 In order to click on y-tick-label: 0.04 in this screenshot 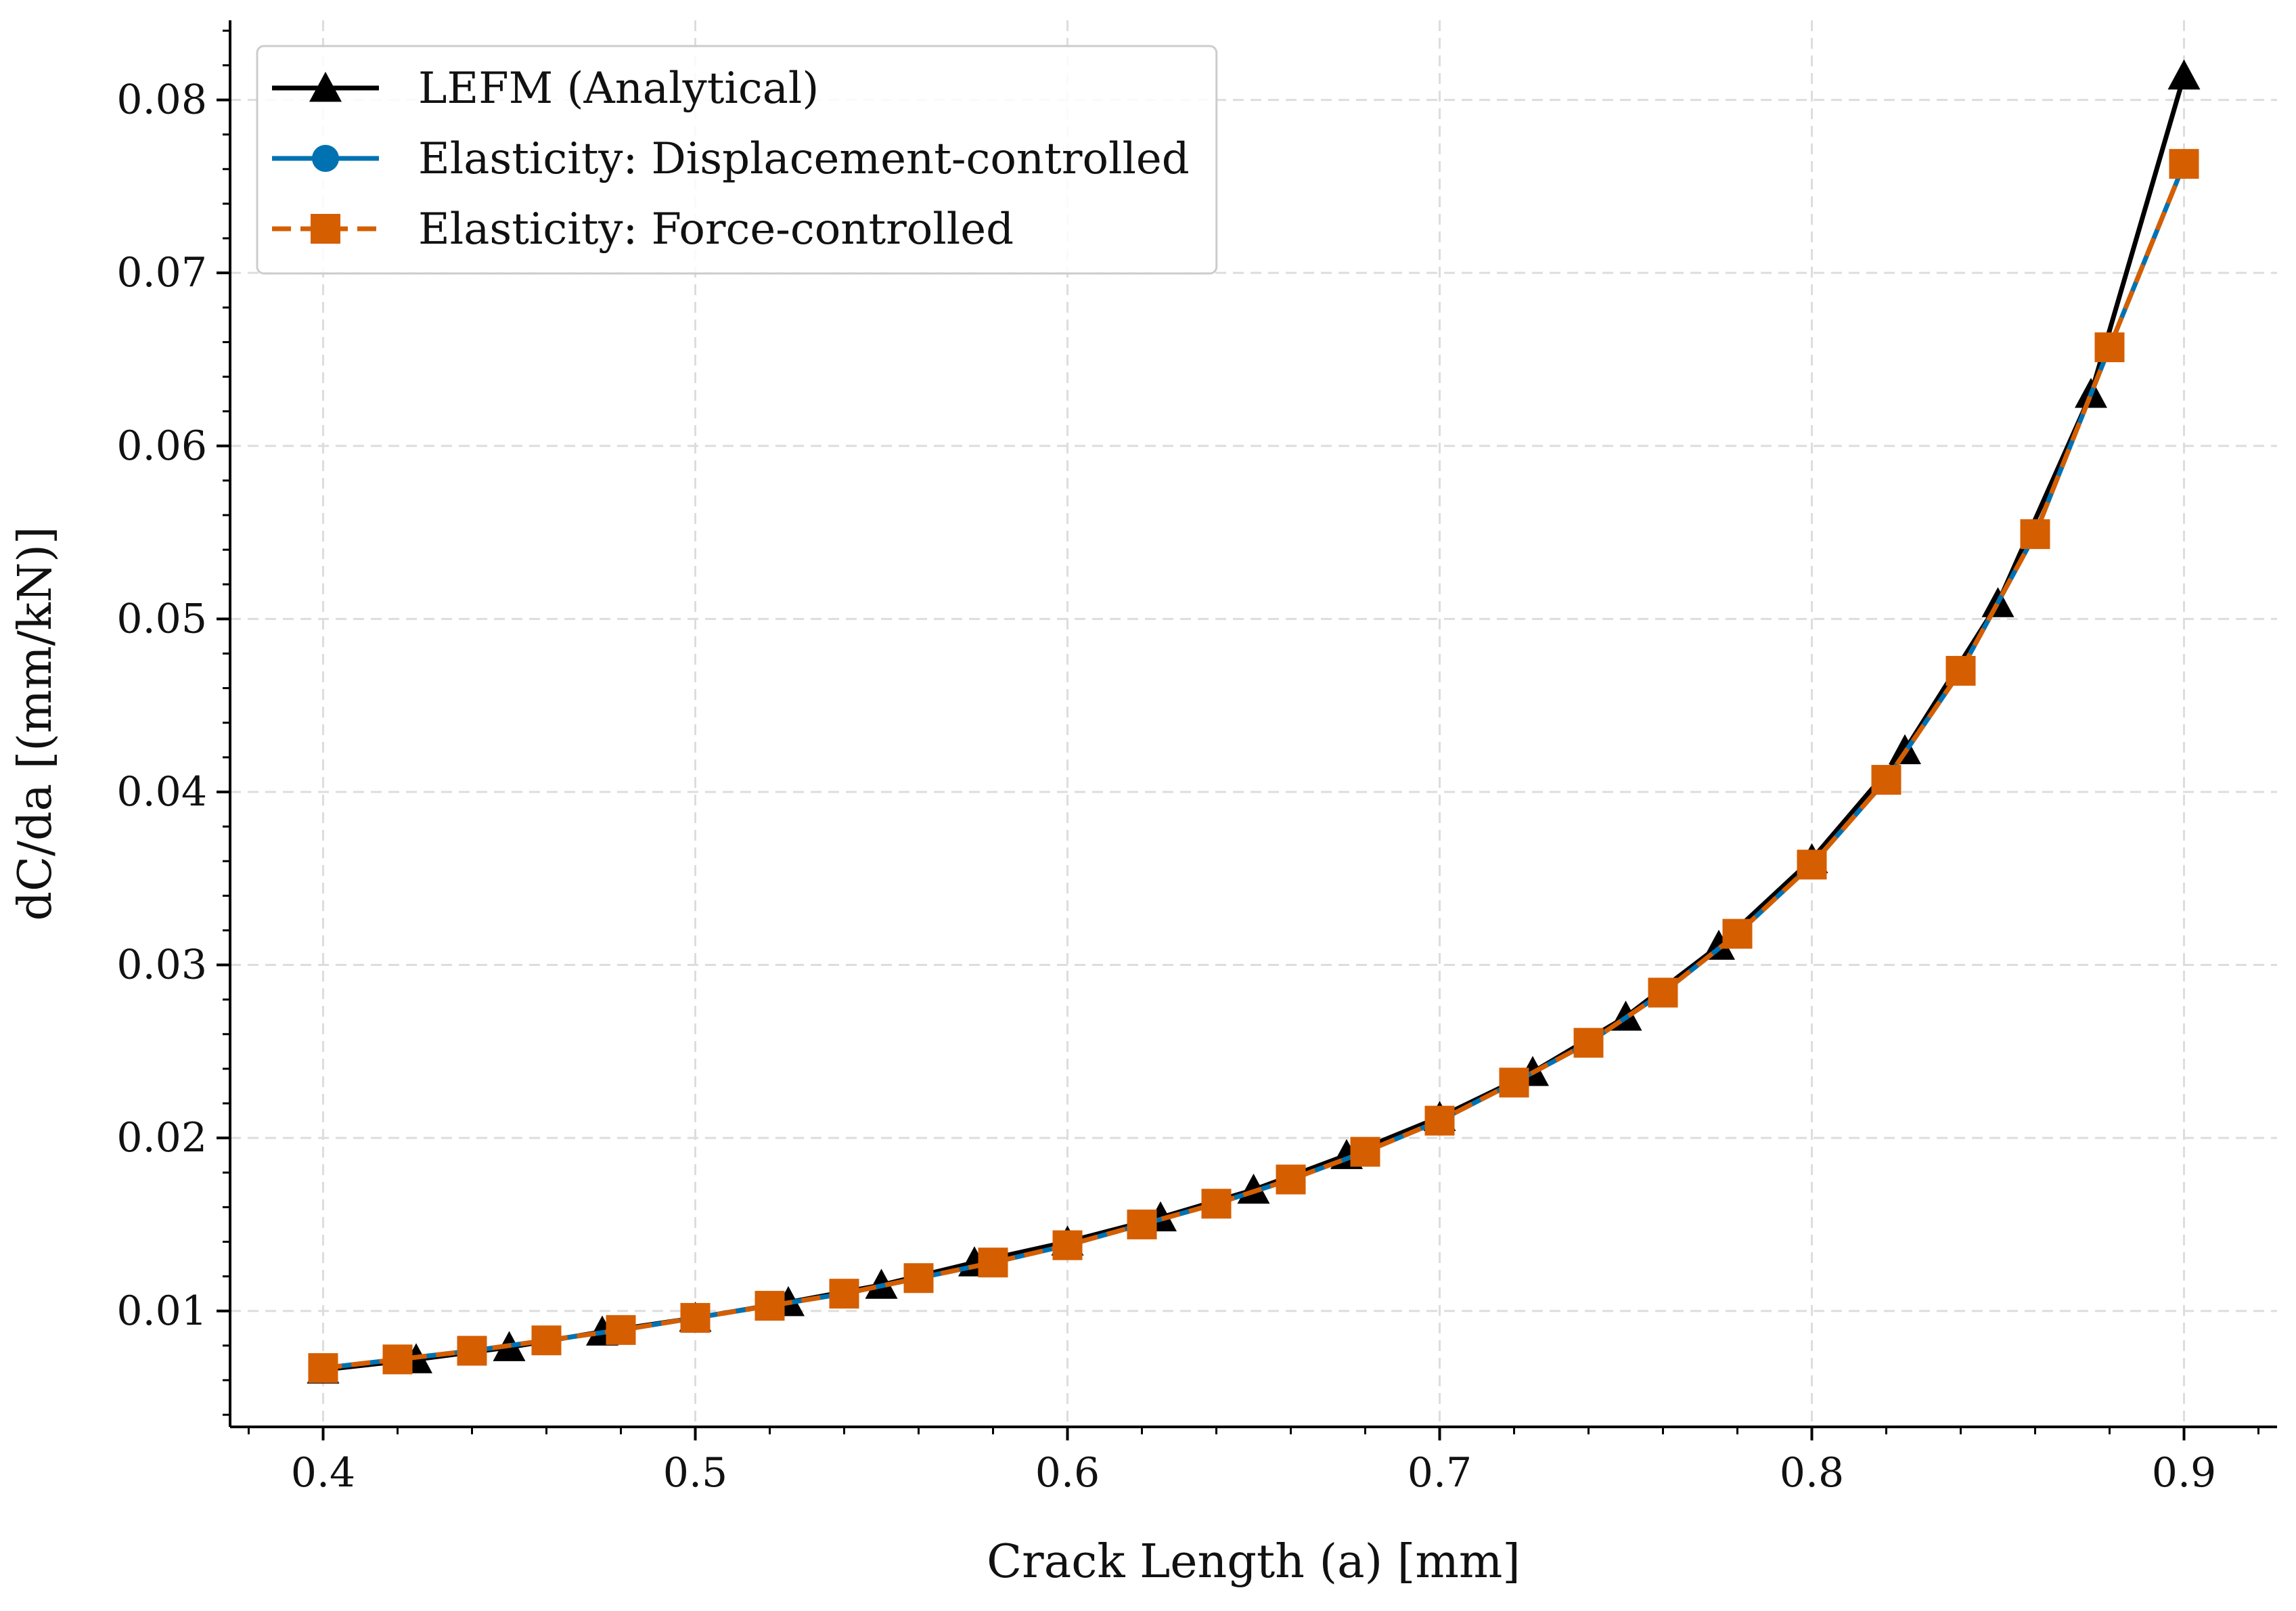, I will do `click(161, 792)`.